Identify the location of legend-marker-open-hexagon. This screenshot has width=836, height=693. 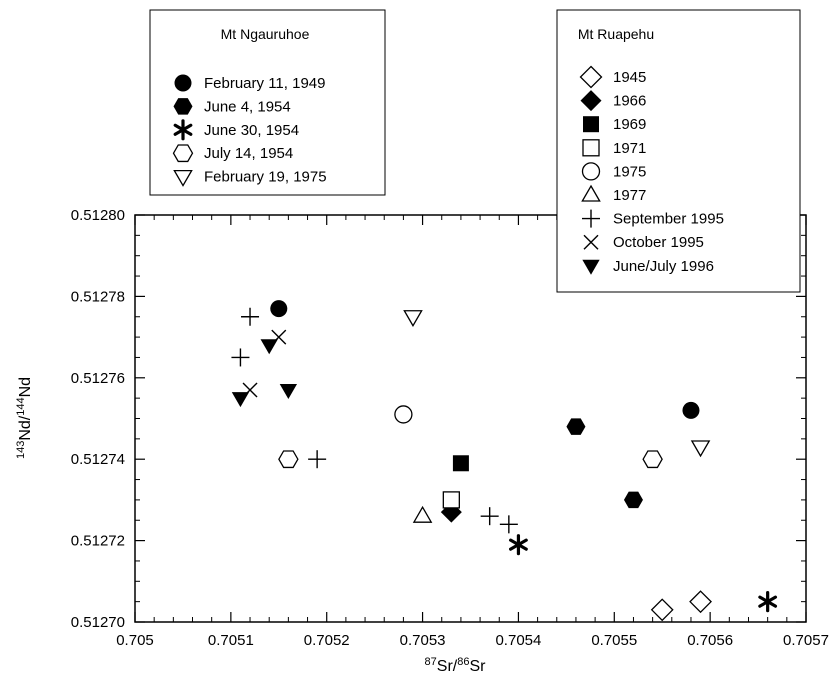
(183, 153).